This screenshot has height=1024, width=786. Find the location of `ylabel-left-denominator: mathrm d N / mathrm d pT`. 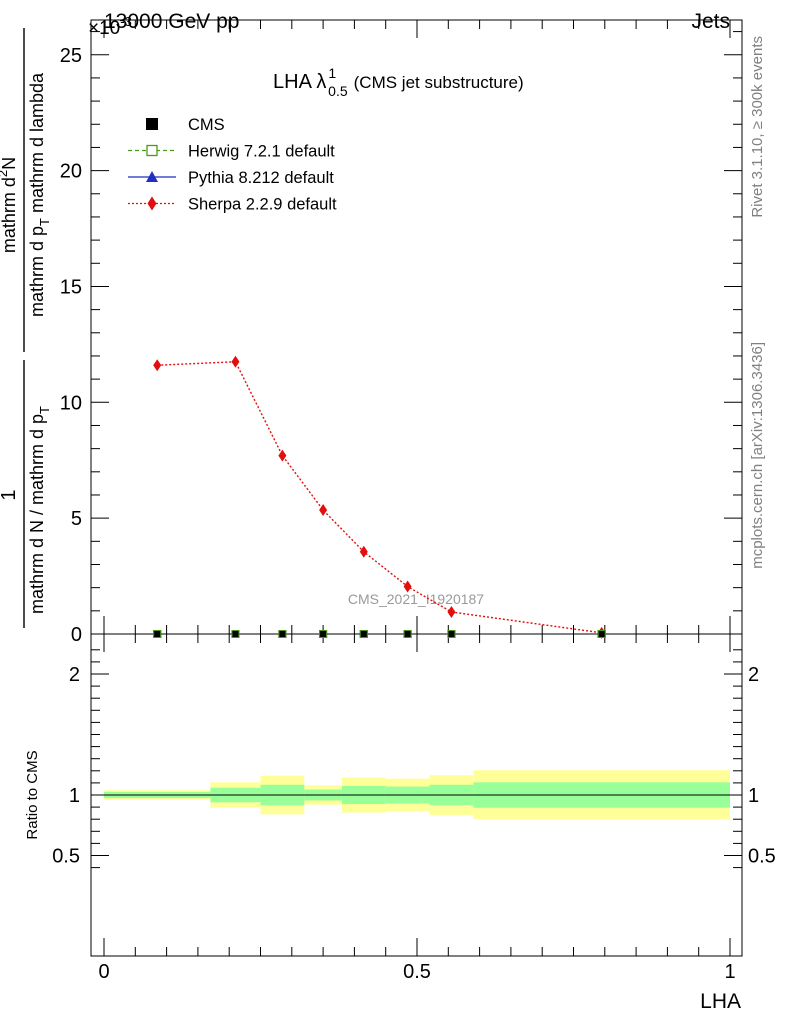

ylabel-left-denominator: mathrm d N / mathrm d pT is located at coordinates (39, 510).